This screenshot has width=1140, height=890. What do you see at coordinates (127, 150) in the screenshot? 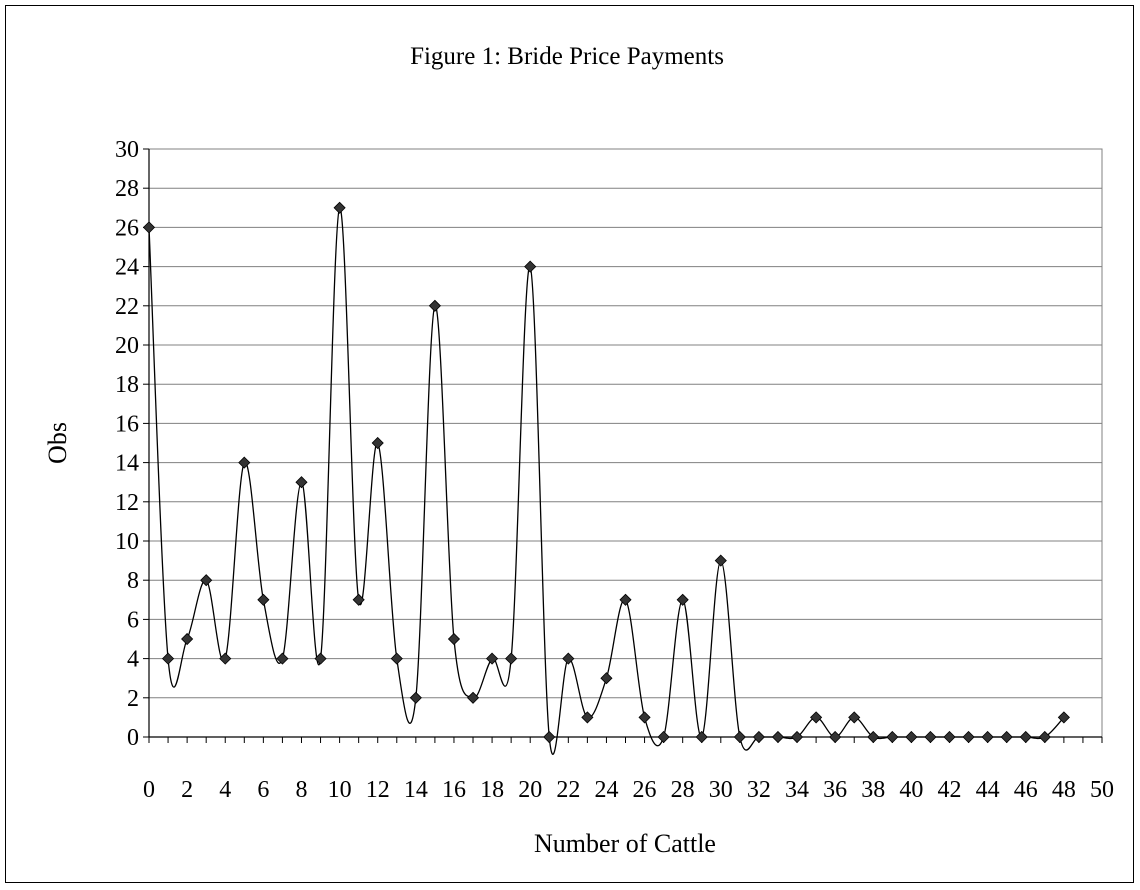
I see `y-tick-label: 30` at bounding box center [127, 150].